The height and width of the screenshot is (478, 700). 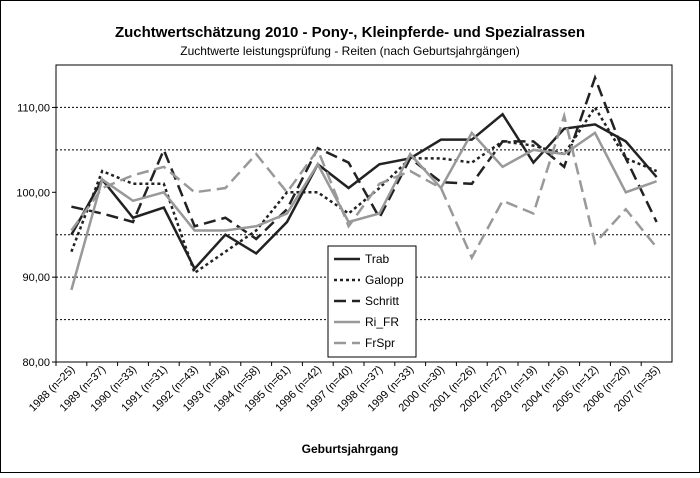 I want to click on y-tick-label: 110,00, so click(x=33, y=108).